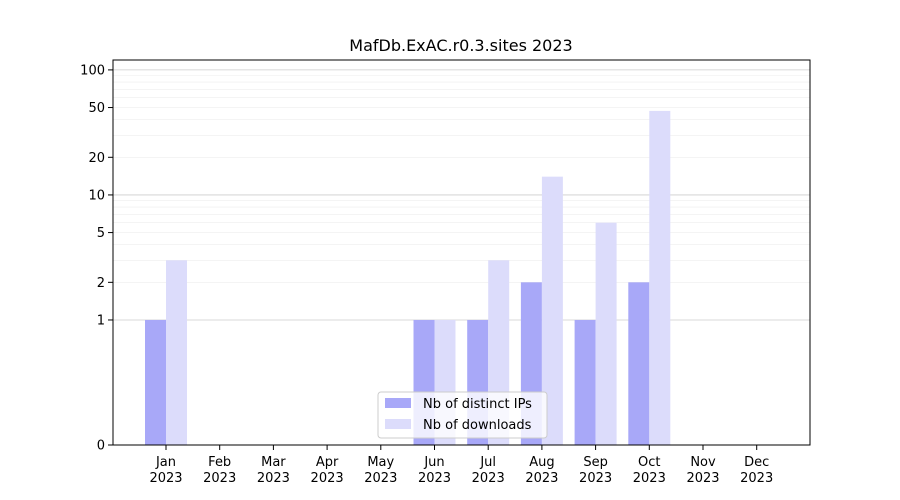 This screenshot has width=900, height=500. I want to click on legend-box, so click(462, 415).